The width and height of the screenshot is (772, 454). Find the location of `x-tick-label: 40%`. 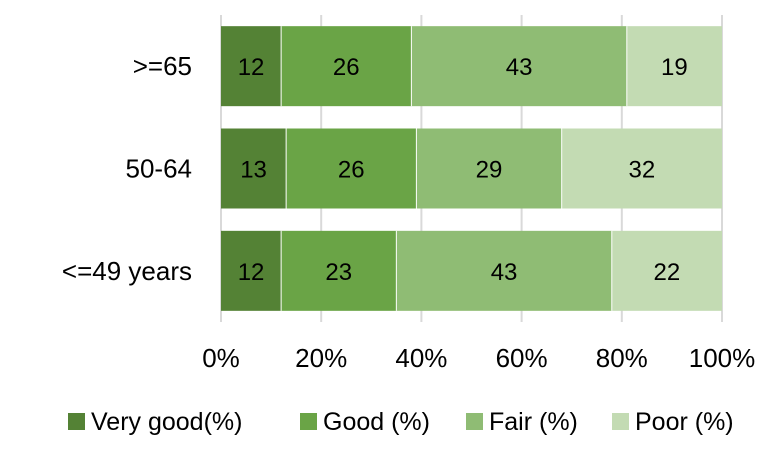

x-tick-label: 40% is located at coordinates (421, 358).